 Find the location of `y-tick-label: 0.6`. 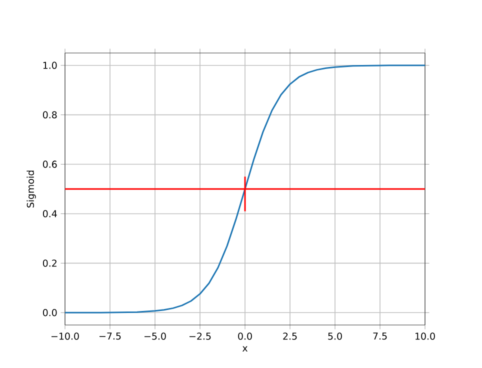

y-tick-label: 0.6 is located at coordinates (49, 164).